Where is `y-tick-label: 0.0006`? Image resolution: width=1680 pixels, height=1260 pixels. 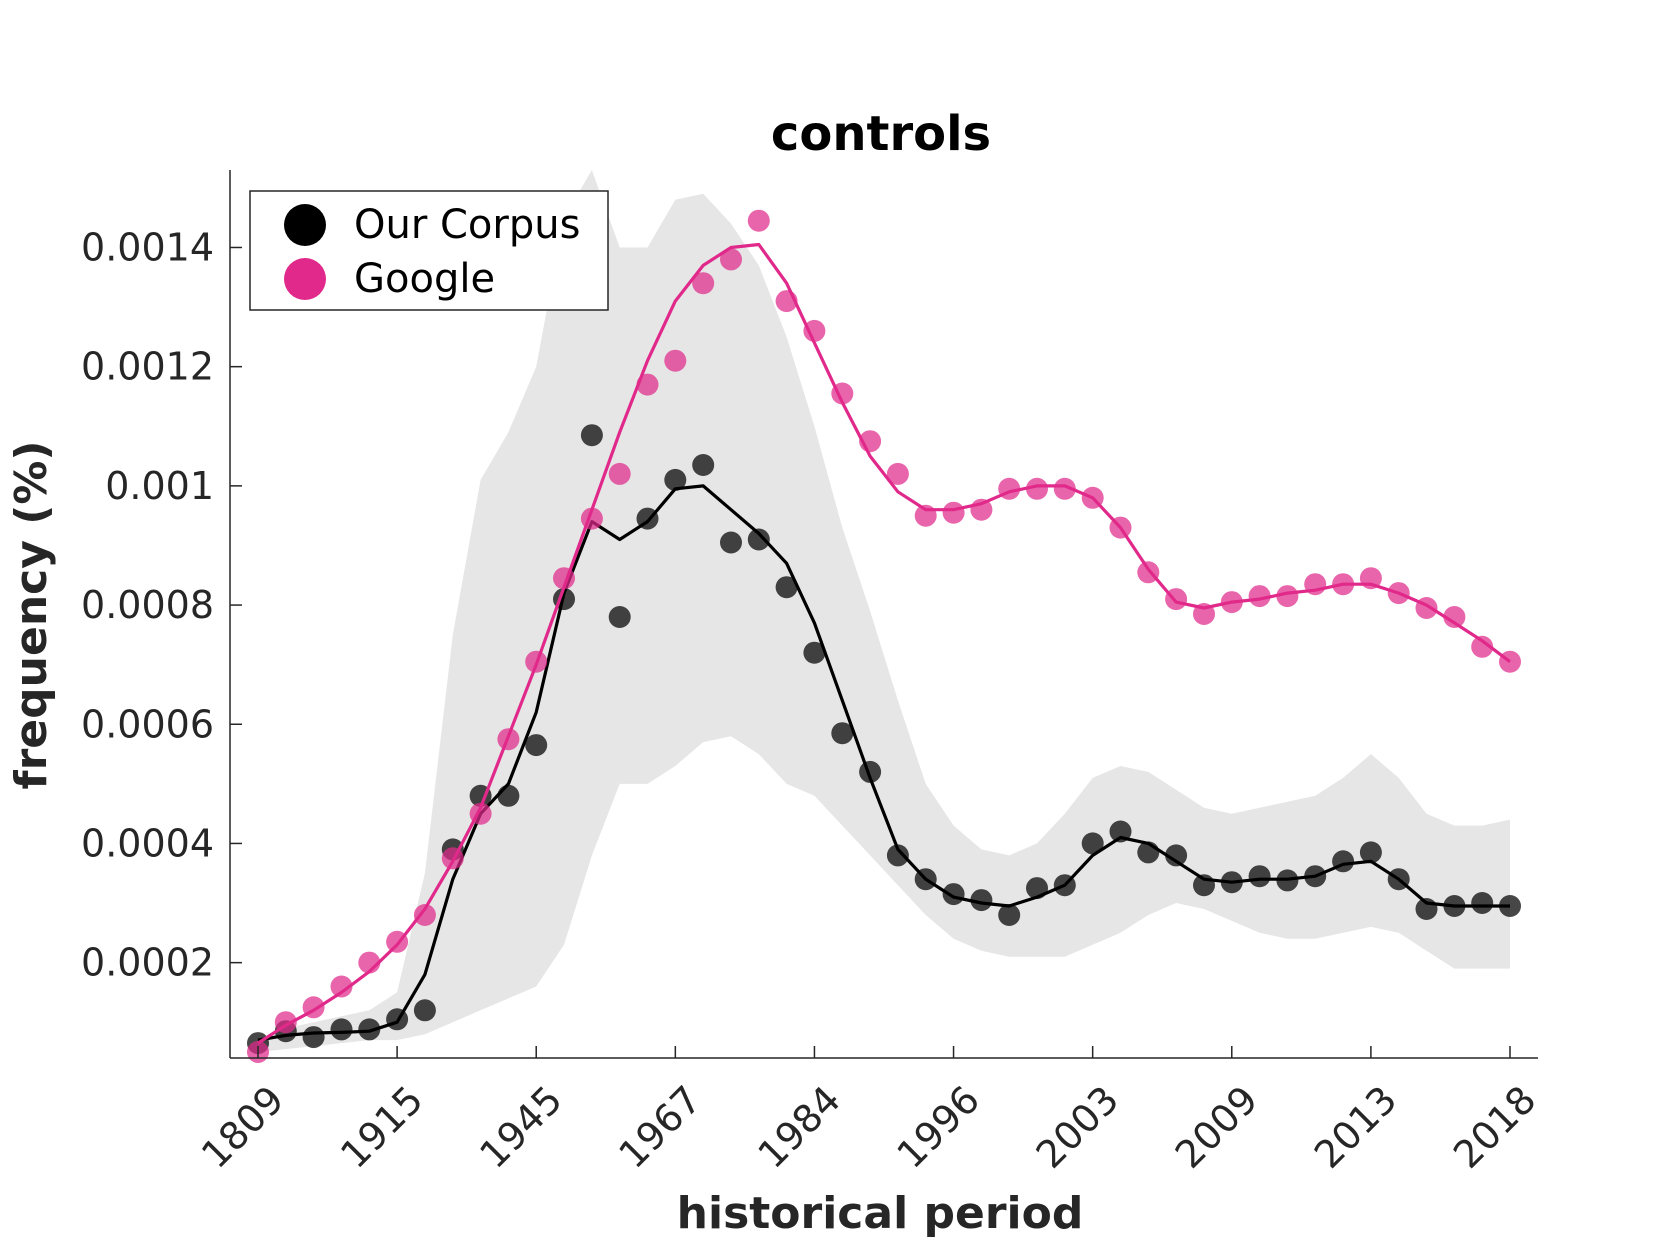
y-tick-label: 0.0006 is located at coordinates (147, 724).